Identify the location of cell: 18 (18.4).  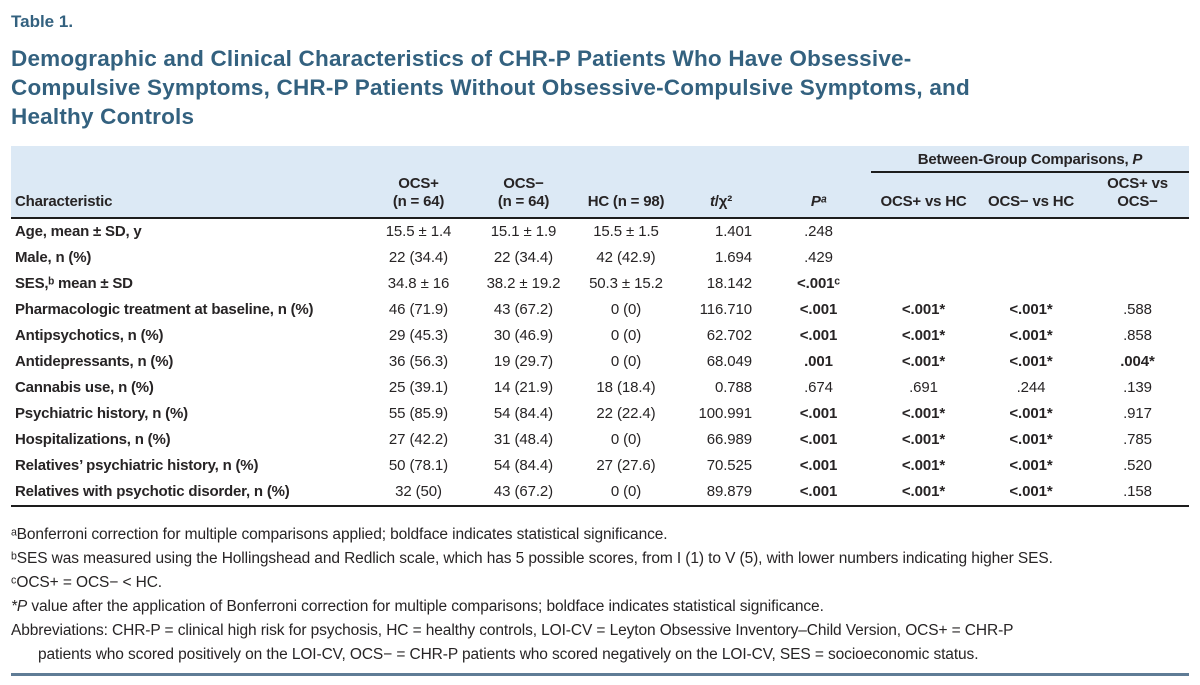
(626, 387).